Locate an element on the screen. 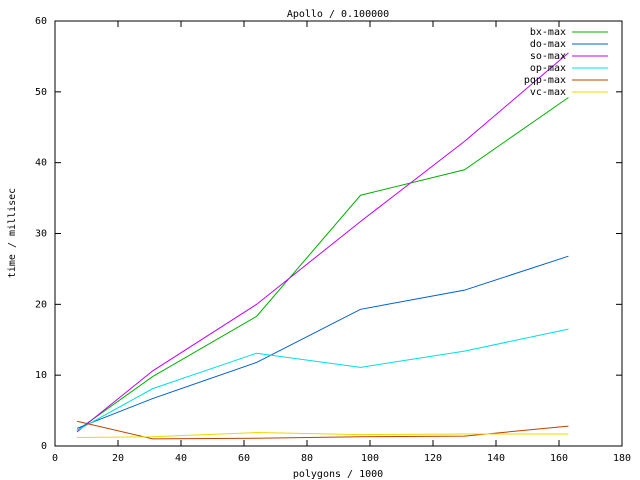 This screenshot has height=480, width=640. x-tick-label: 0 is located at coordinates (55, 458).